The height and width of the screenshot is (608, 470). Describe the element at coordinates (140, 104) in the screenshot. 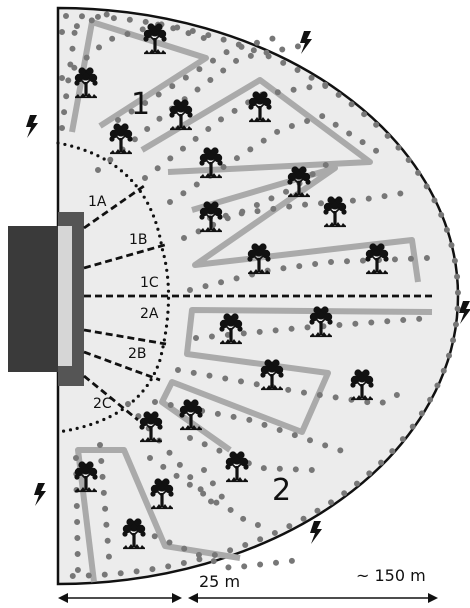

I see `zone-label-1: 1` at that location.